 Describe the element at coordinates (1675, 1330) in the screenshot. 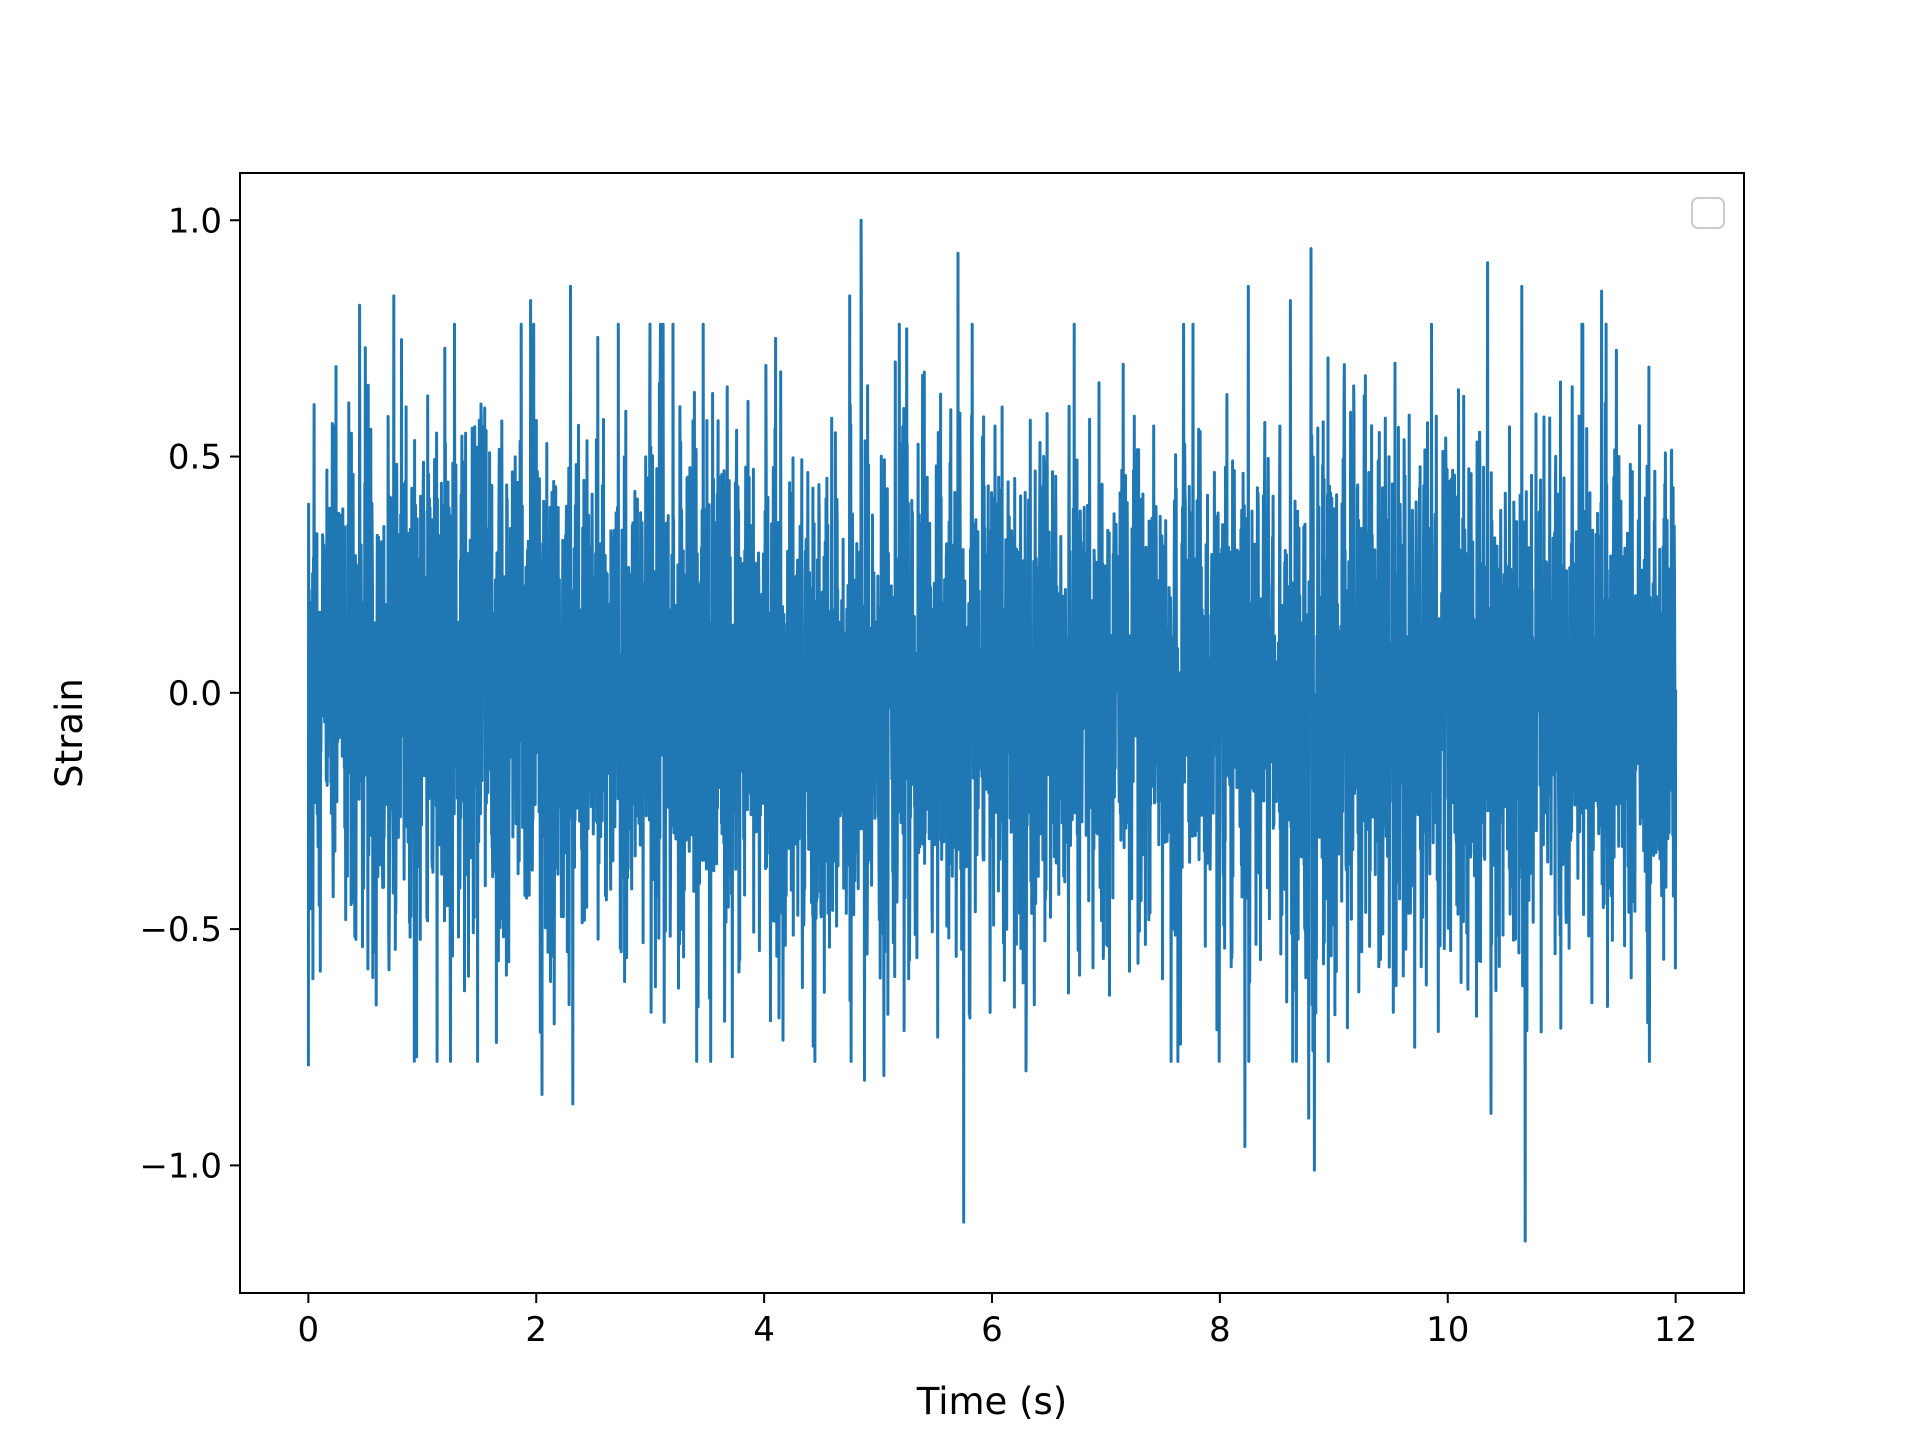

I see `x-tick-label: 12` at that location.